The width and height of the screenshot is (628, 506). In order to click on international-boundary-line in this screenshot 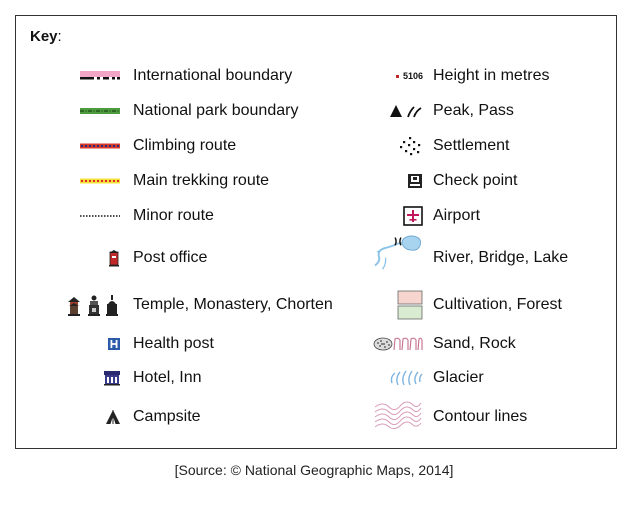, I will do `click(76, 76)`.